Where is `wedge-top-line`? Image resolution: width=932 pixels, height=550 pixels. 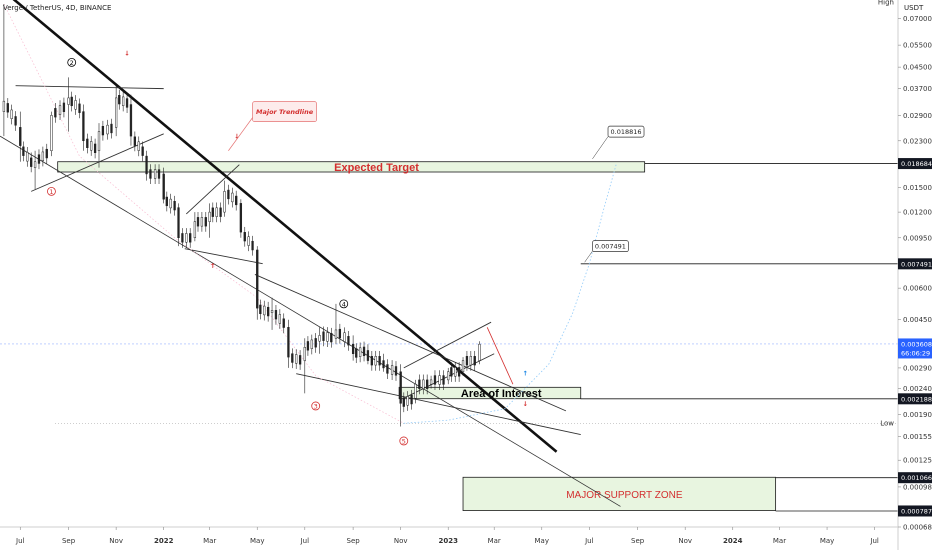 wedge-top-line is located at coordinates (89, 87).